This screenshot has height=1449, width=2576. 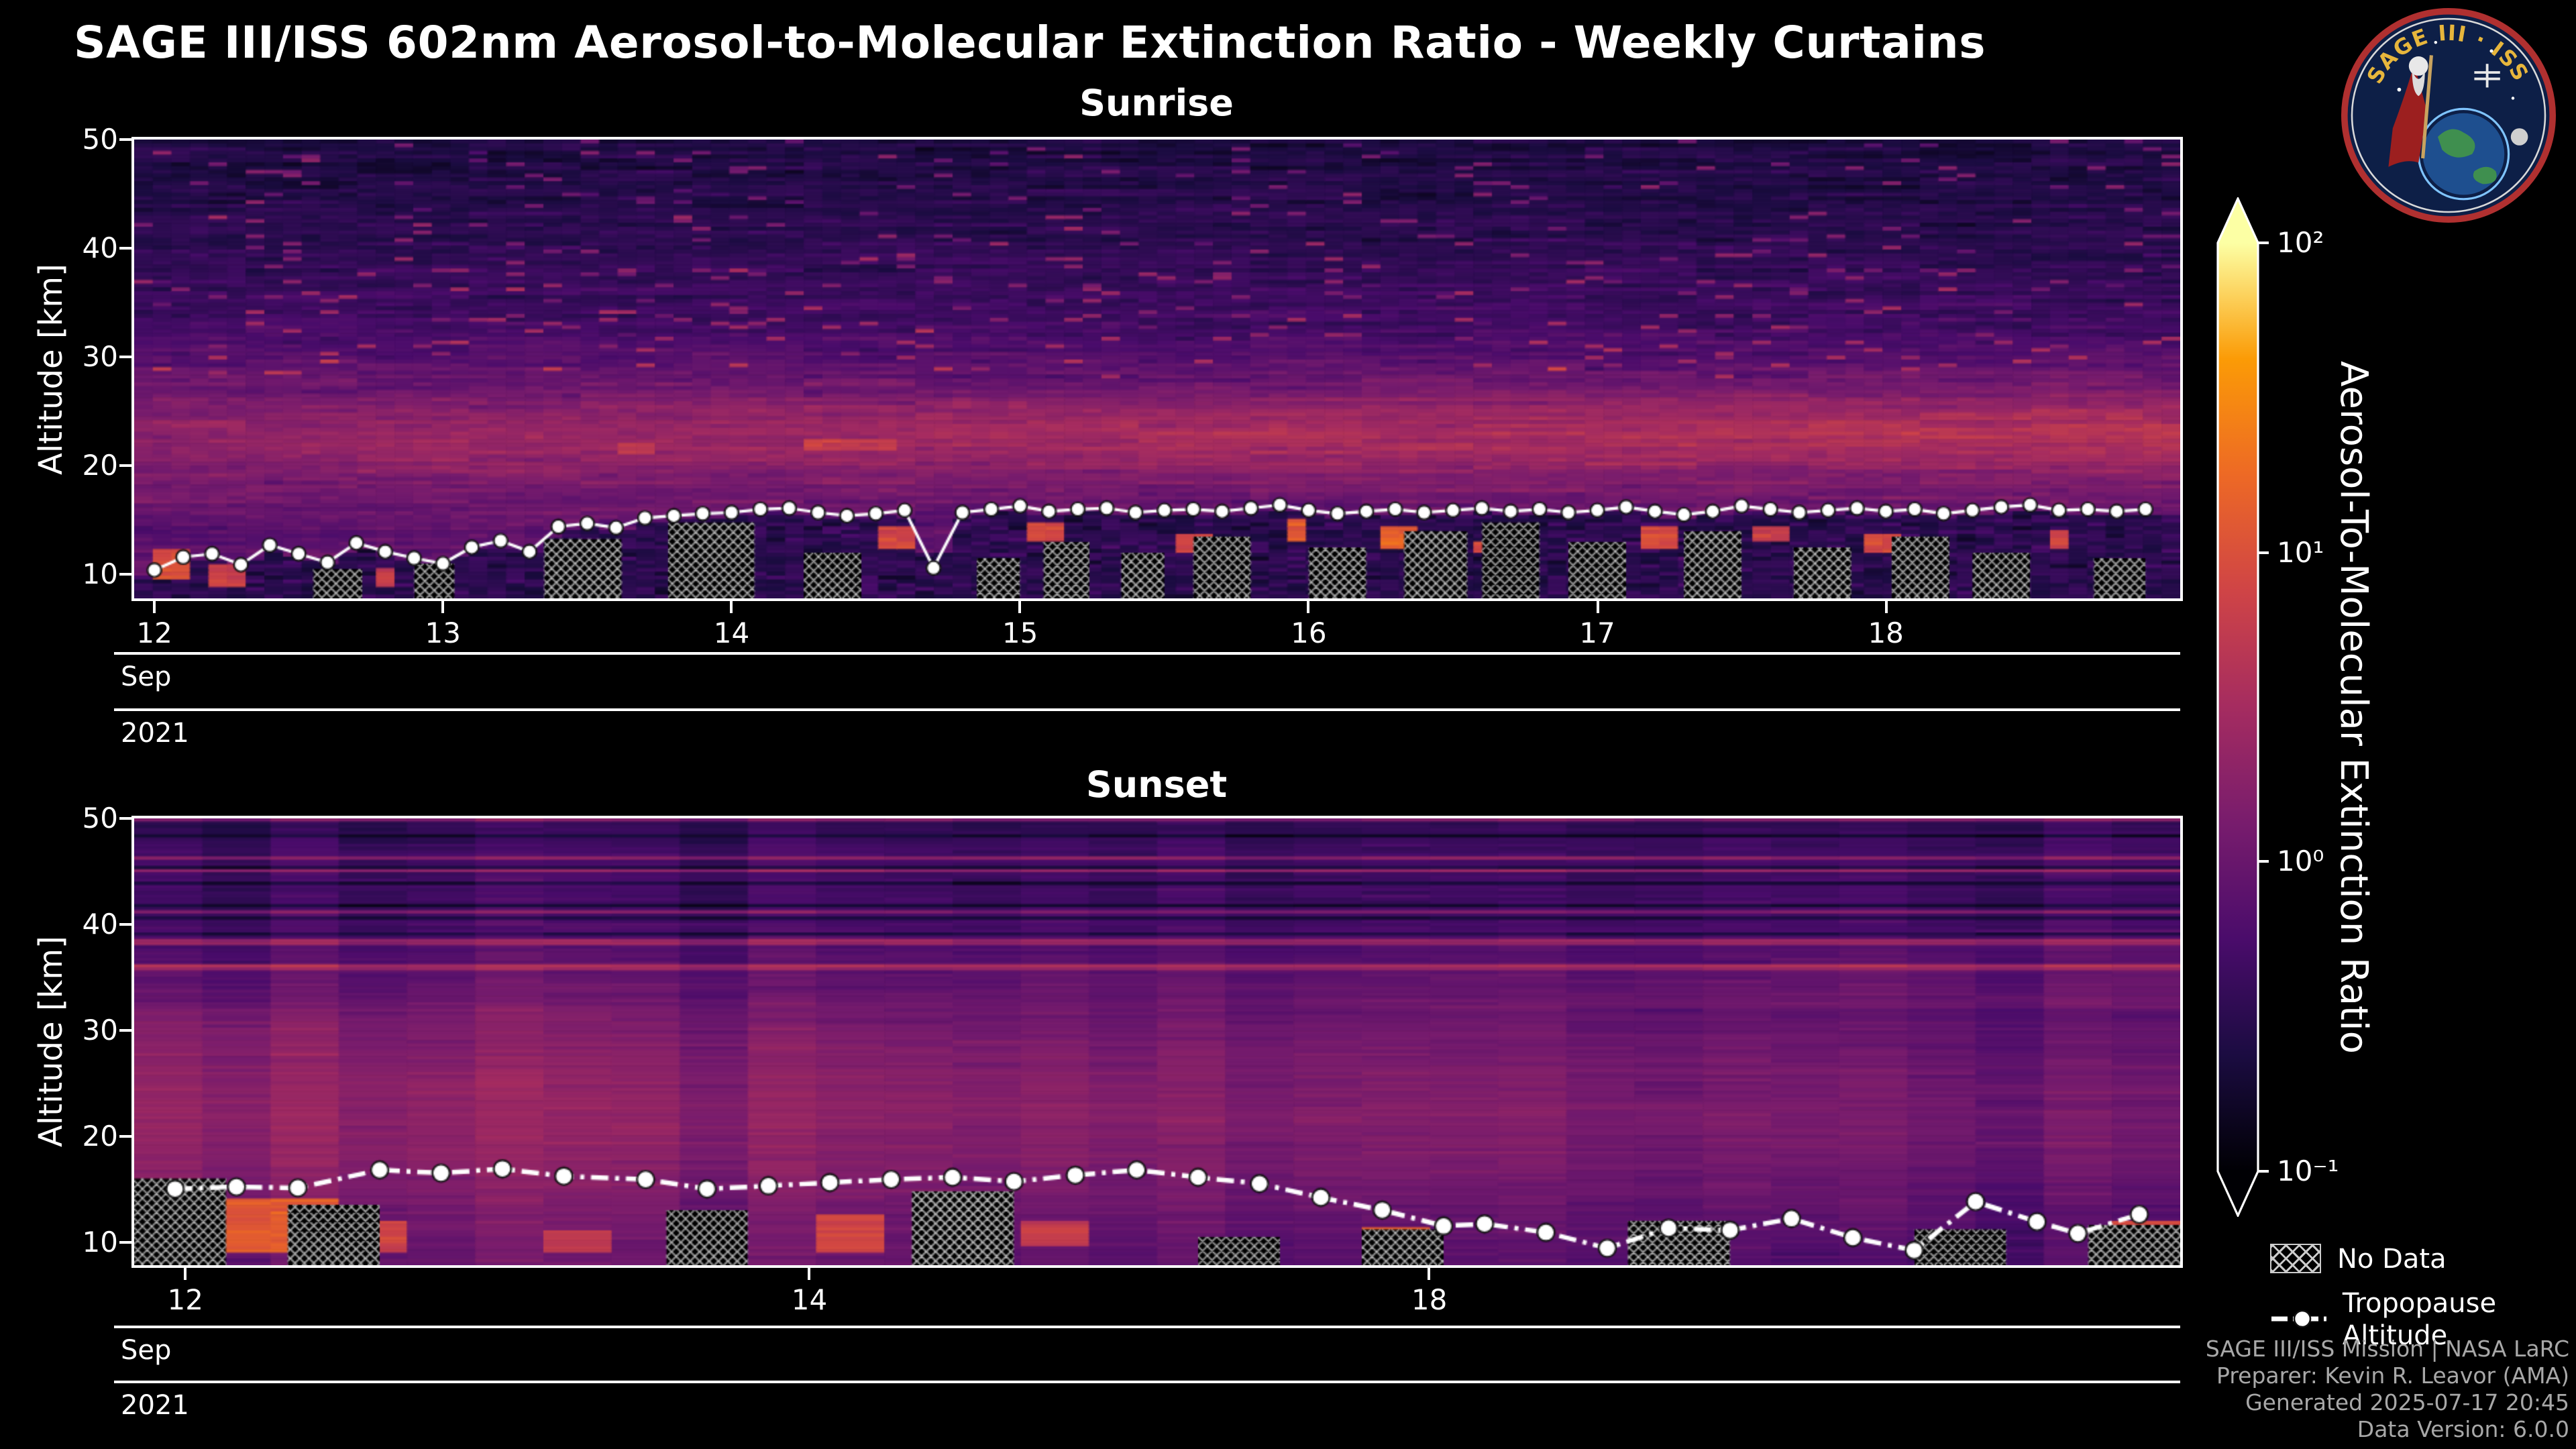 I want to click on sunrise-year-label: 2021, so click(x=155, y=732).